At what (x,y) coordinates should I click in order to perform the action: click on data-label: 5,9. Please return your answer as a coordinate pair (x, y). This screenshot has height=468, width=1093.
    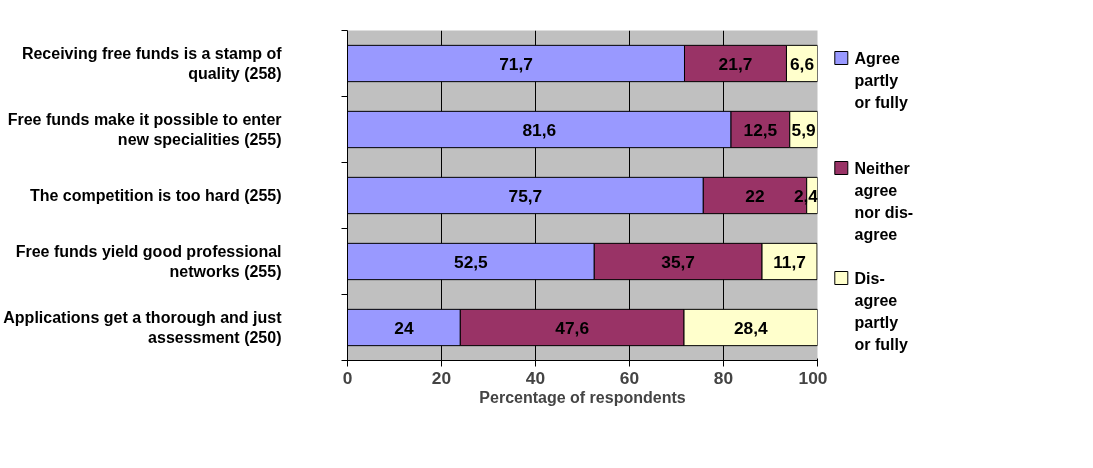
    Looking at the image, I should click on (803, 129).